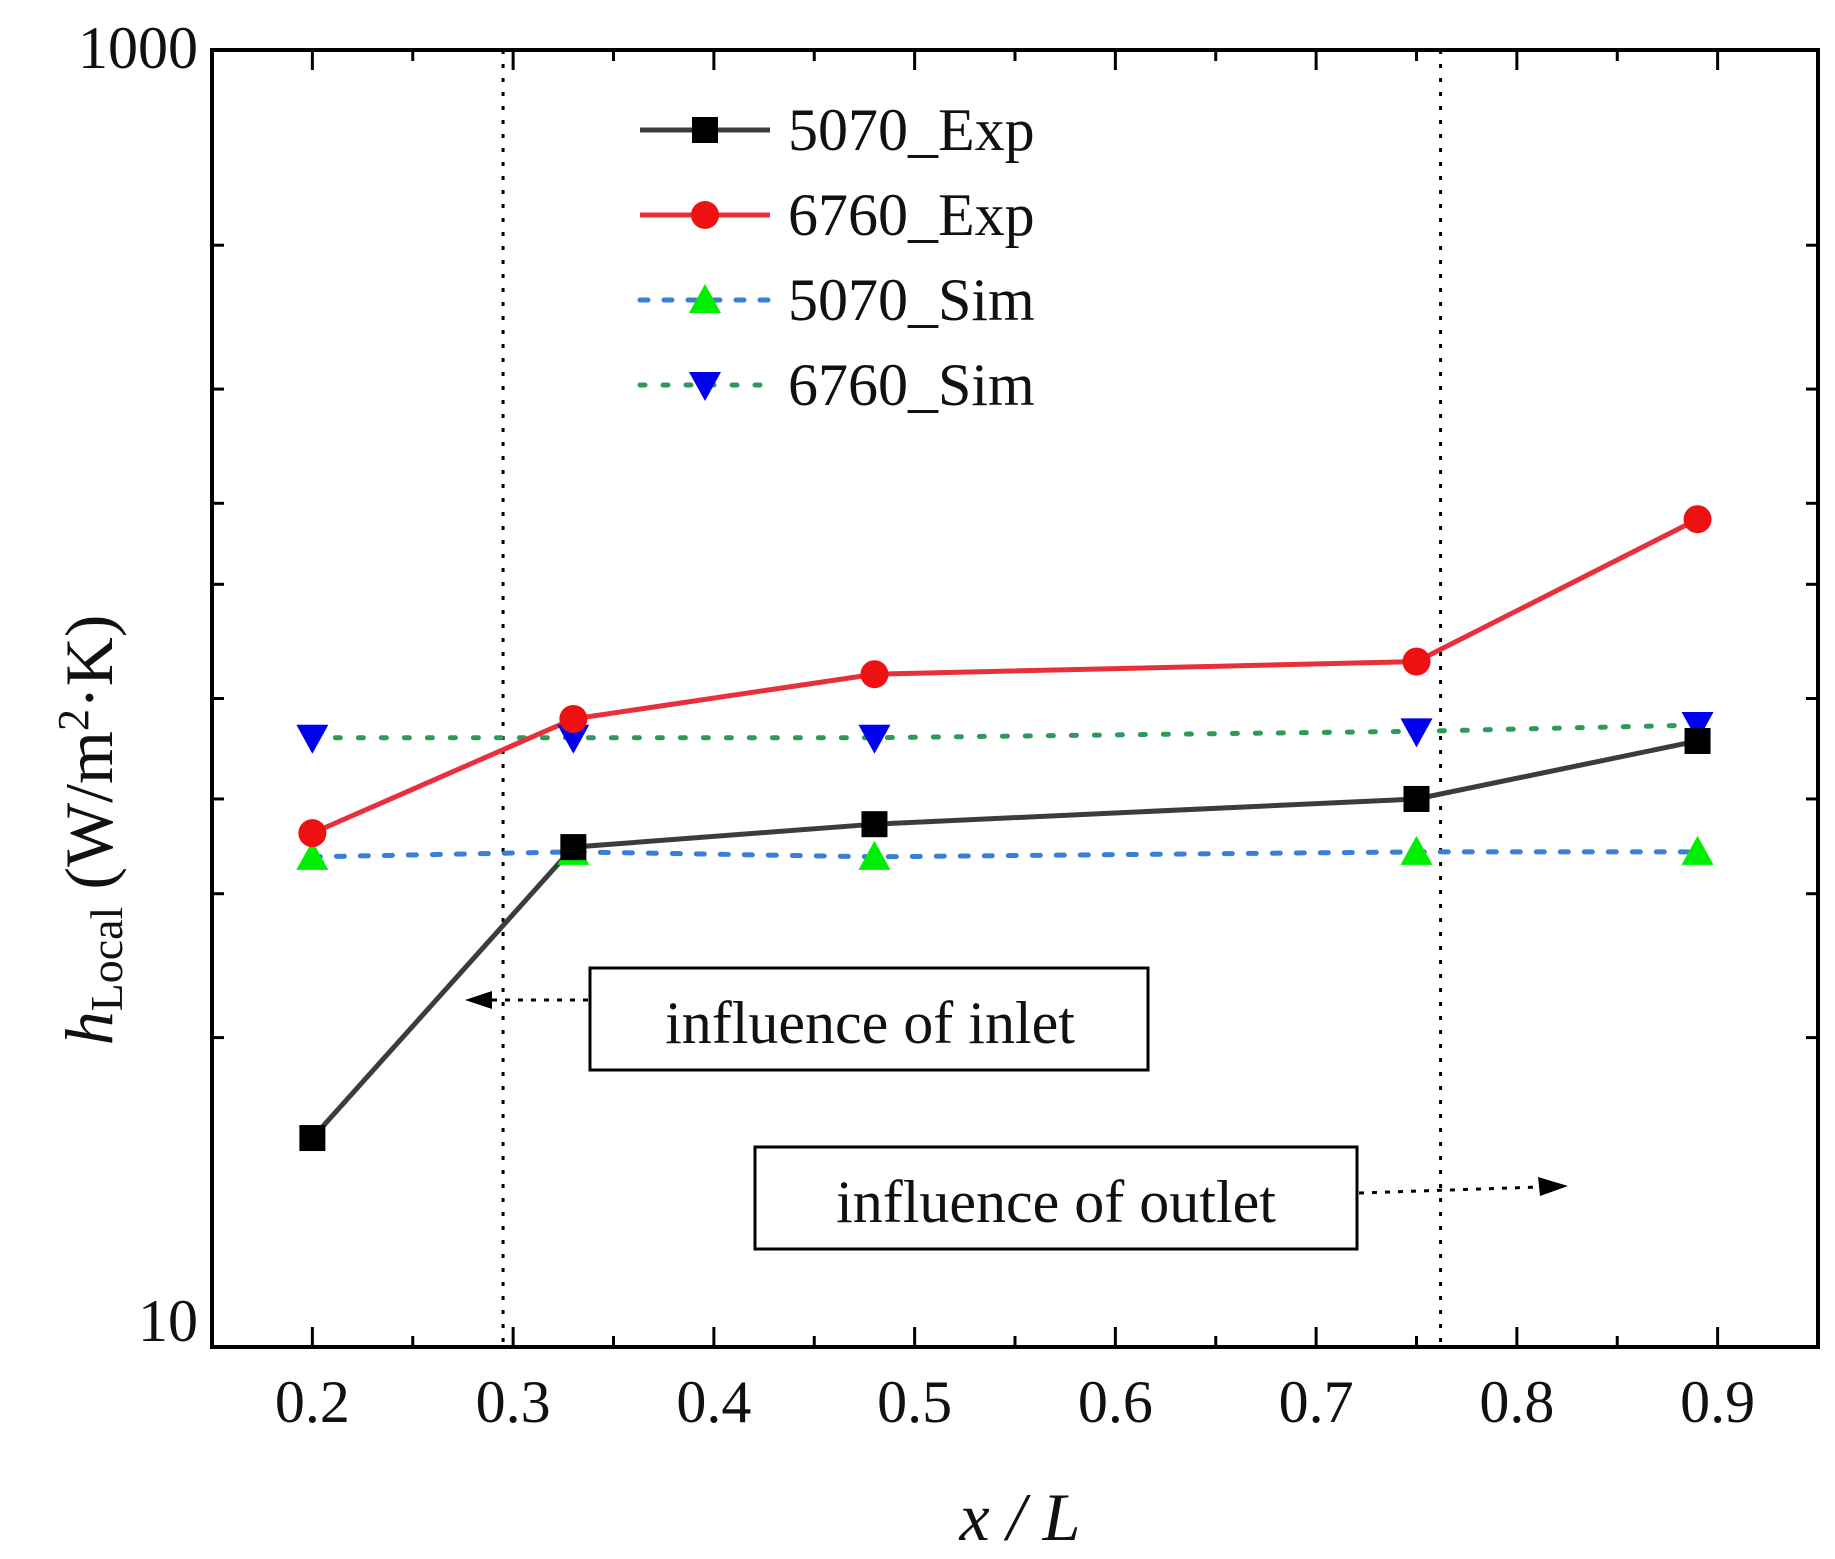  Describe the element at coordinates (1449, 1190) in the screenshot. I see `annotation-outlet-arrow-line` at that location.